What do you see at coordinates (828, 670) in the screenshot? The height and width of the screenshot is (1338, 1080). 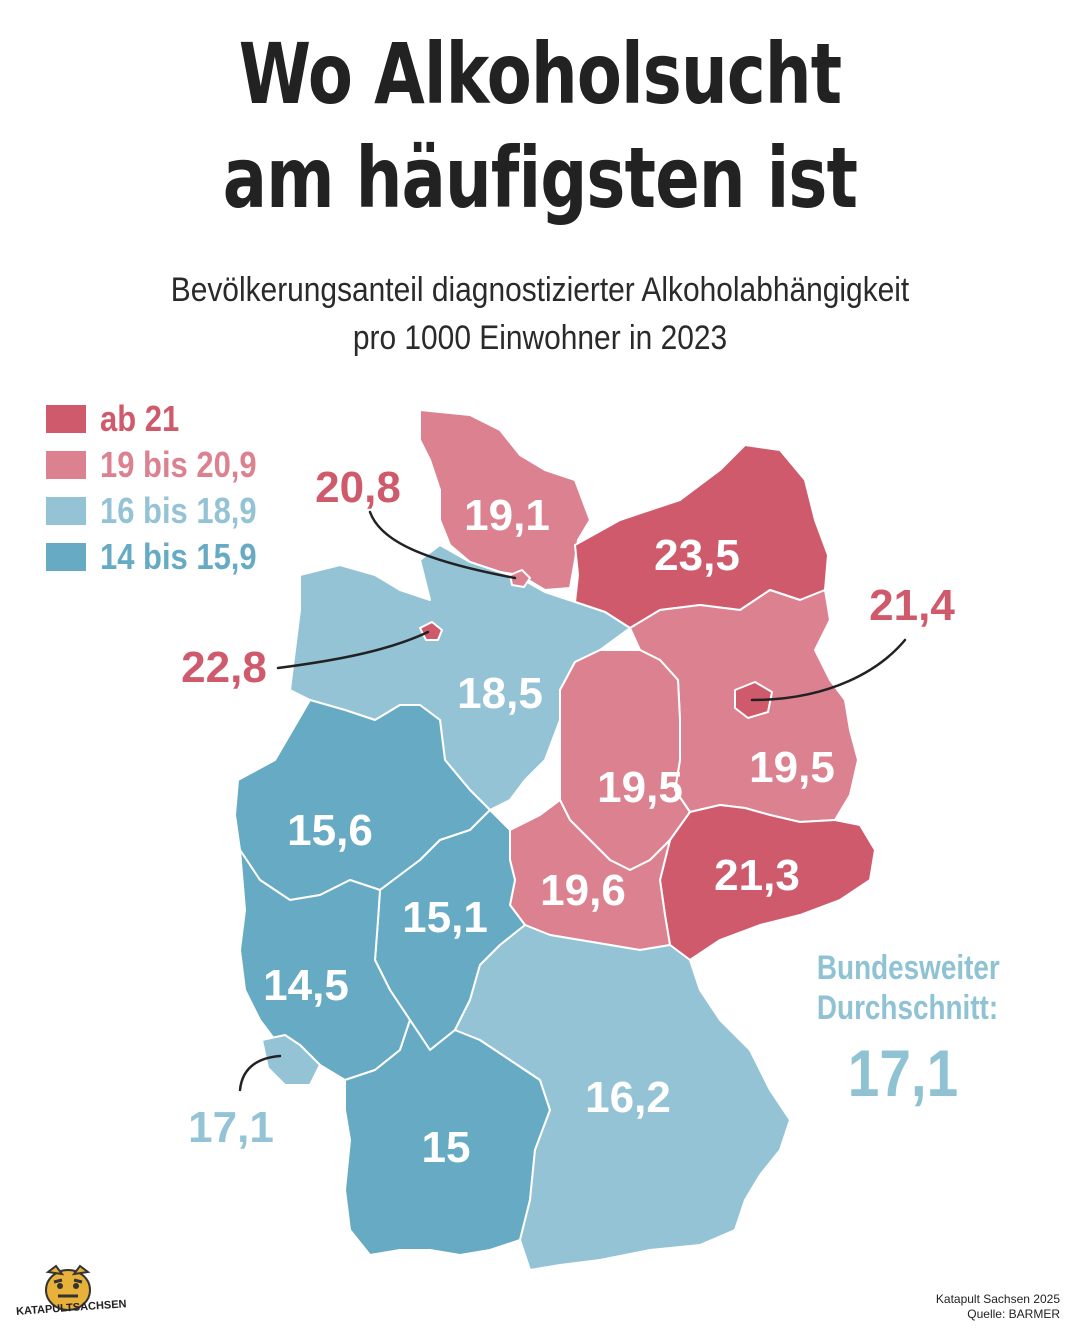 I see `leader-line-berlin` at bounding box center [828, 670].